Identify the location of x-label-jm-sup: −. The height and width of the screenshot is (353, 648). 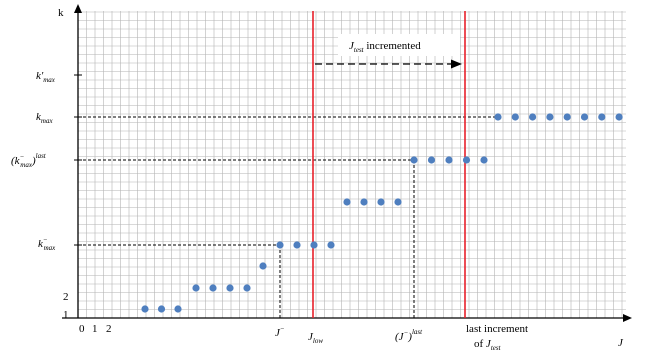
(282, 329).